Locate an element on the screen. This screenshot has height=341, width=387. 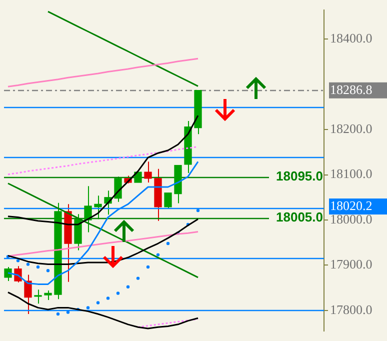
y-tick-label: 18100.0 is located at coordinates (351, 174).